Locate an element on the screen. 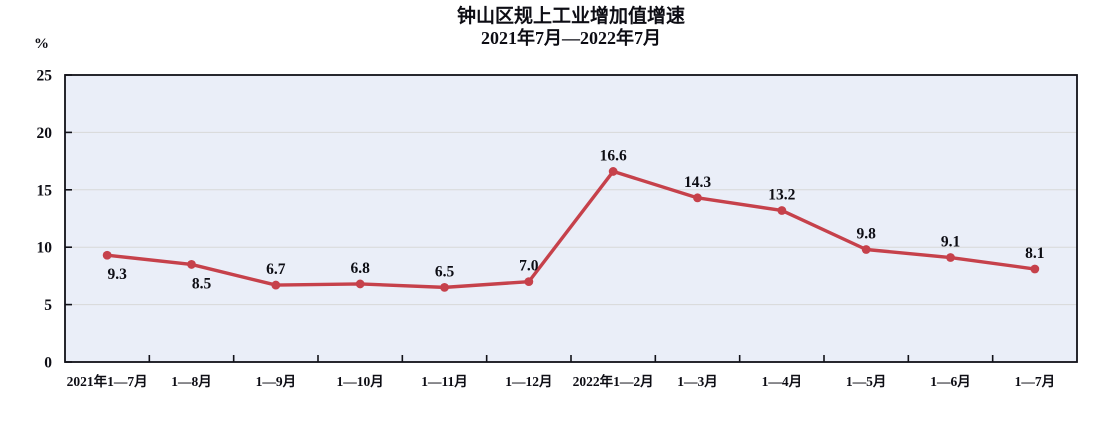 The height and width of the screenshot is (422, 1100). data-point-label: 8.5 is located at coordinates (202, 283).